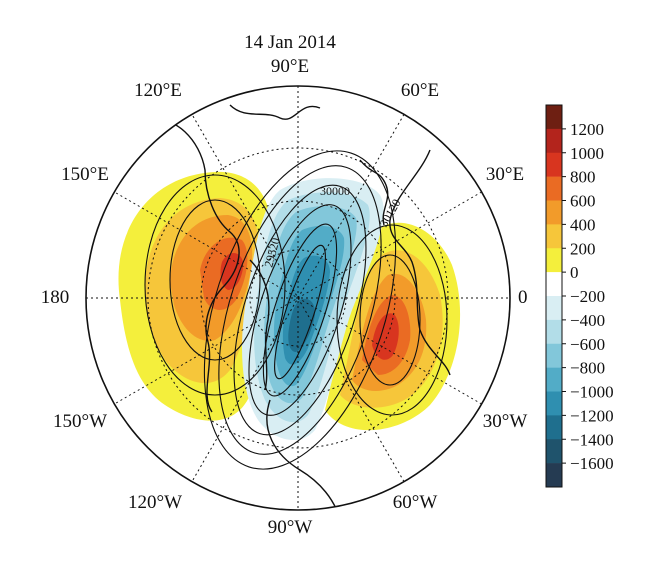 The image size is (660, 576). I want to click on colorbar-tick-label: 200, so click(583, 248).